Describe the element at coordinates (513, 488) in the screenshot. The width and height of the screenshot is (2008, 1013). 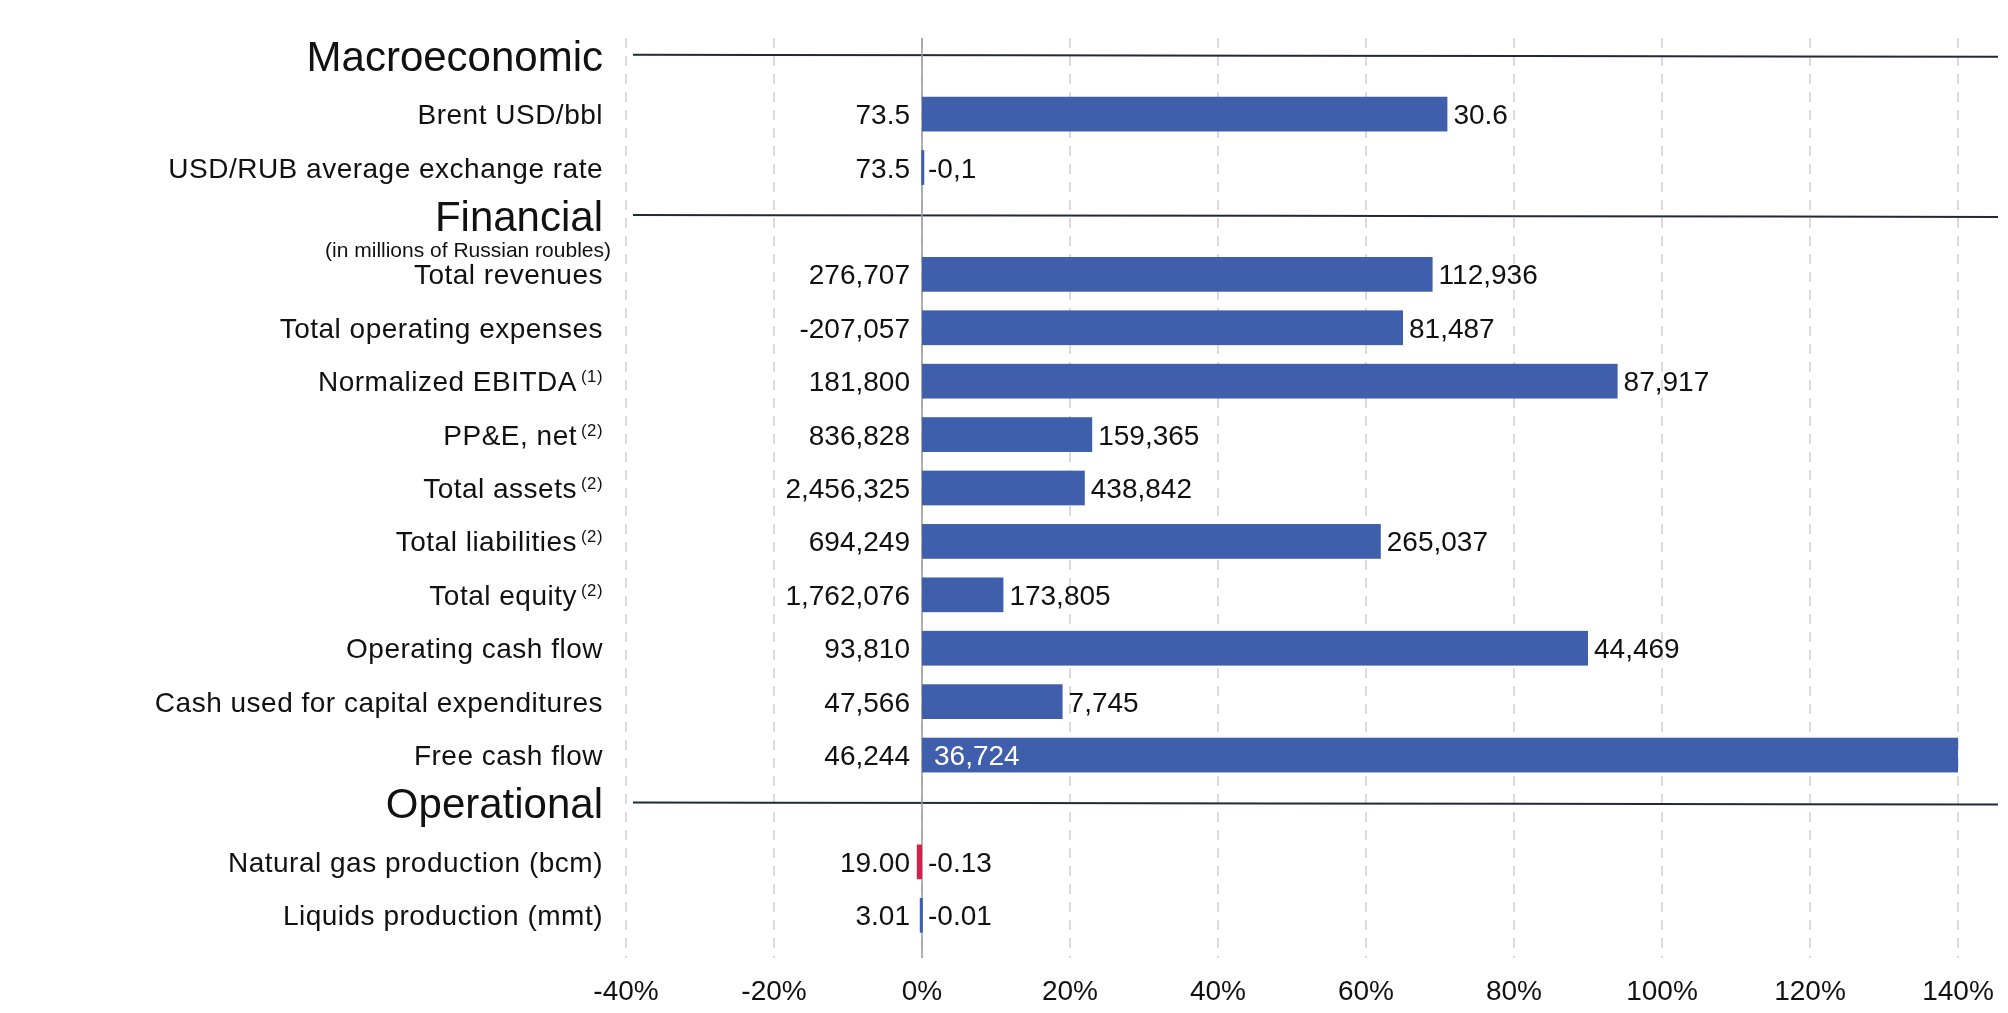
I see `y-tick-label: Total assets$^{(2)}$` at that location.